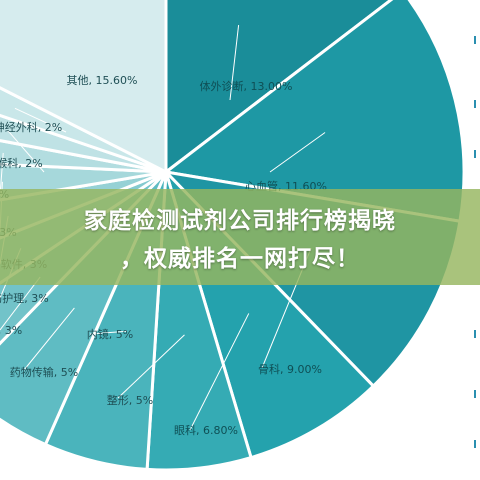 The image size is (480, 480). Describe the element at coordinates (44, 372) in the screenshot. I see `slice-label: 药物传输, 5%` at that location.